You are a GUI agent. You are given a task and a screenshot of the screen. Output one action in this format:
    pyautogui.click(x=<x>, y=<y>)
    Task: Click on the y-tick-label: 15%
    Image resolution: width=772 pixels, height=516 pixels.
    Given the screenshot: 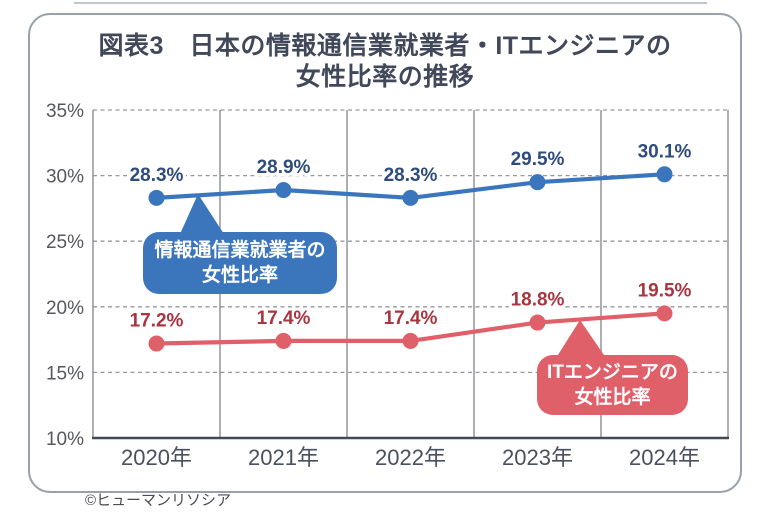 What is the action you would take?
    pyautogui.click(x=65, y=373)
    